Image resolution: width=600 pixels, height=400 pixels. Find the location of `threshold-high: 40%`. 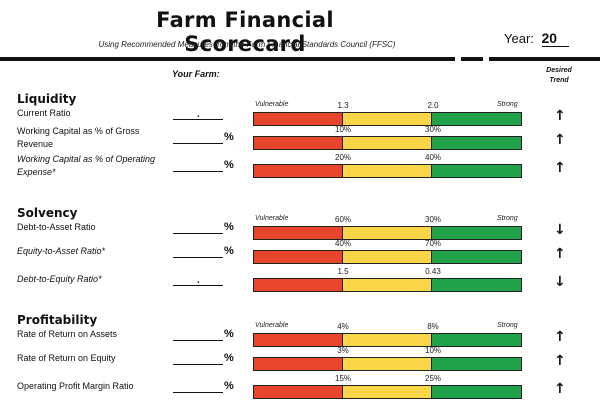

threshold-high: 40% is located at coordinates (433, 157).